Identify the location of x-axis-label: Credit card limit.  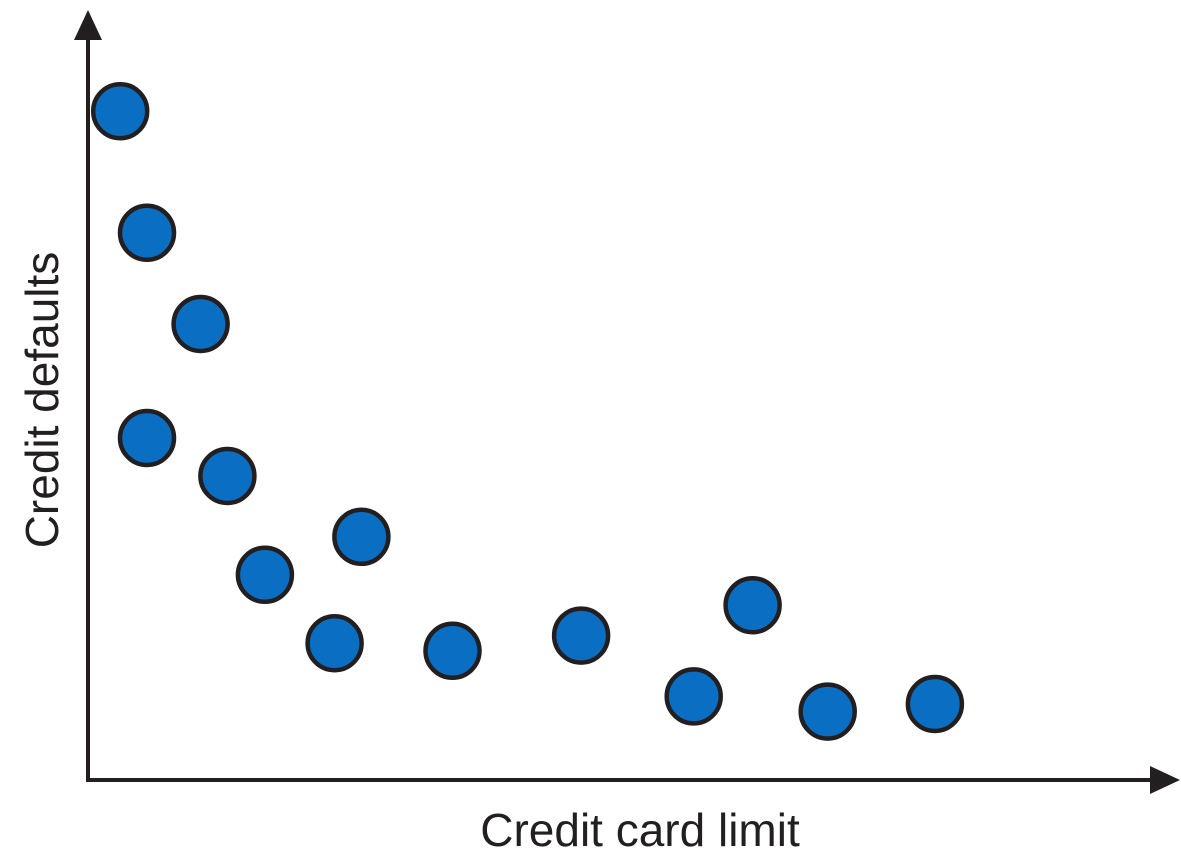
(640, 828).